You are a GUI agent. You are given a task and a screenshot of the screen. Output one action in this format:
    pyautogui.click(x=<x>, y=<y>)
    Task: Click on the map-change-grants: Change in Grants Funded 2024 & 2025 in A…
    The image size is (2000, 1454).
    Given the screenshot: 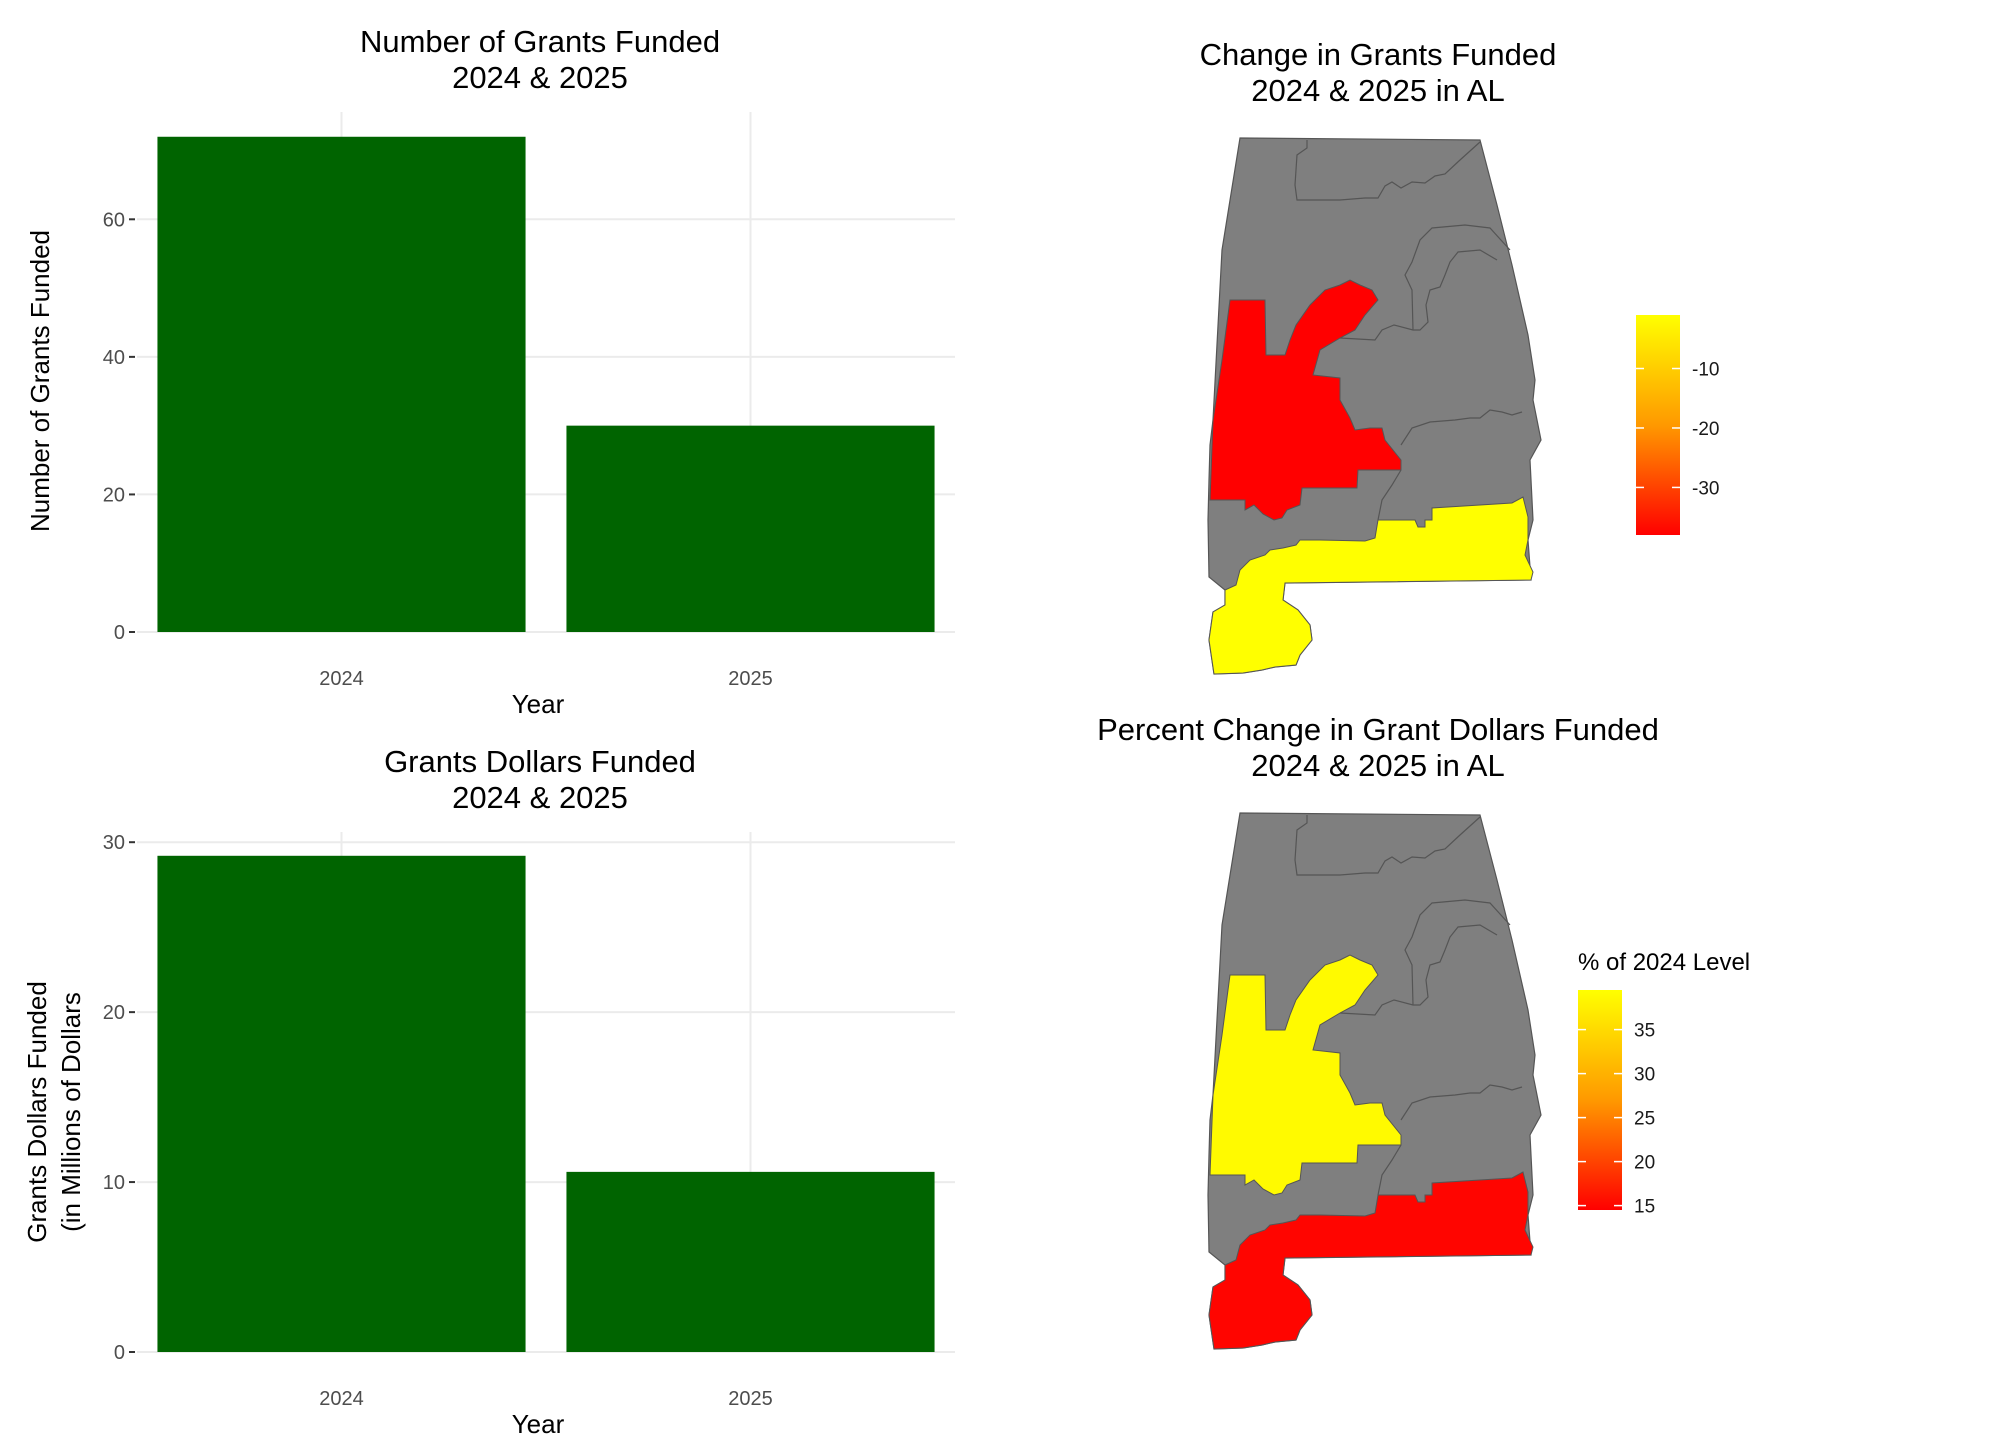 What is the action you would take?
    pyautogui.click(x=1459, y=356)
    